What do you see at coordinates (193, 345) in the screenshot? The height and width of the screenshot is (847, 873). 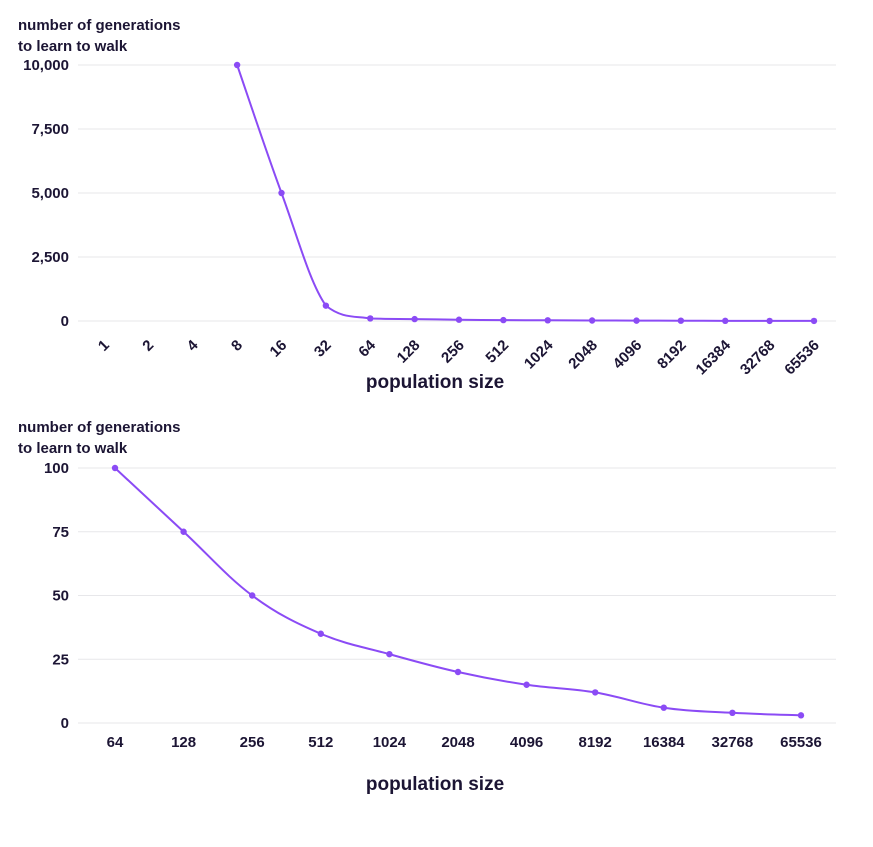 I see `x-tick-label: 4` at bounding box center [193, 345].